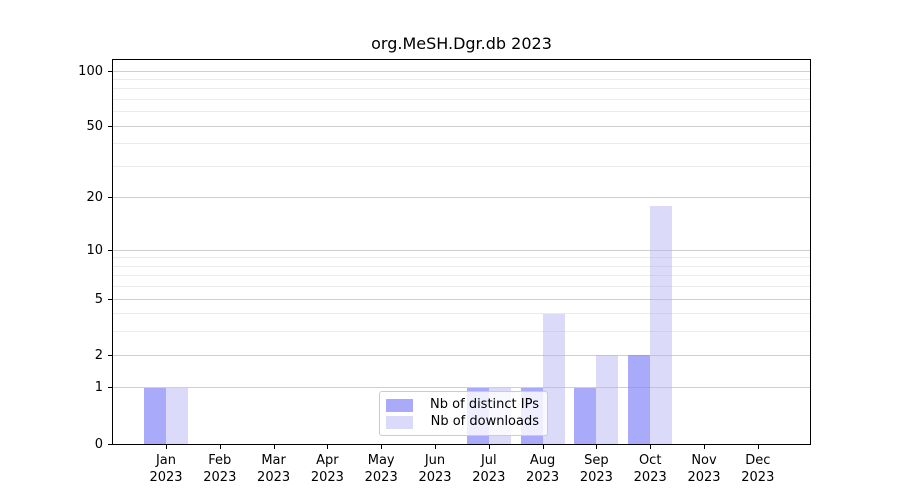 This screenshot has width=900, height=500. I want to click on x-tick-label-month: Jan, so click(166, 460).